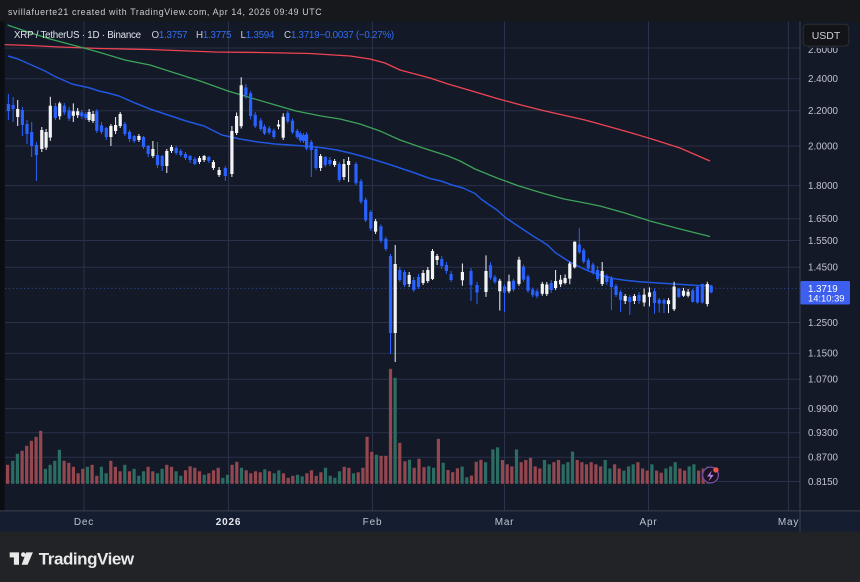  I want to click on svg-text: Dec, so click(84, 522).